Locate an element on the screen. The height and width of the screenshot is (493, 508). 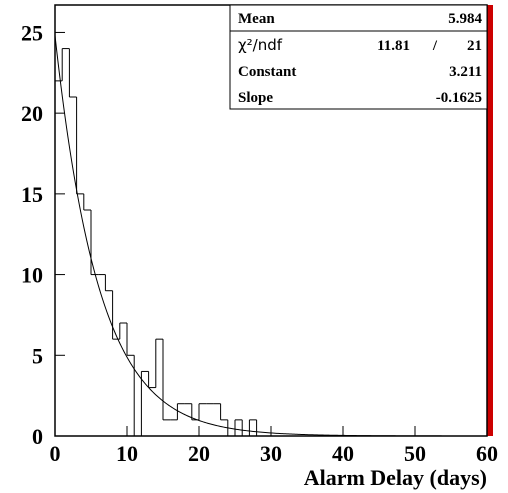
stats-value: 3.211 is located at coordinates (465, 72).